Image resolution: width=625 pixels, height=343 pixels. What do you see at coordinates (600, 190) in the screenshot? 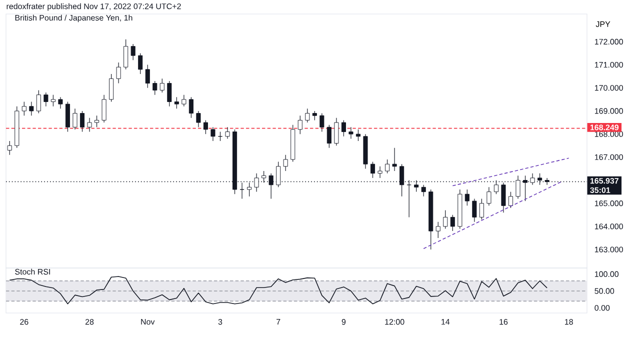
I see `text: 35:01` at bounding box center [600, 190].